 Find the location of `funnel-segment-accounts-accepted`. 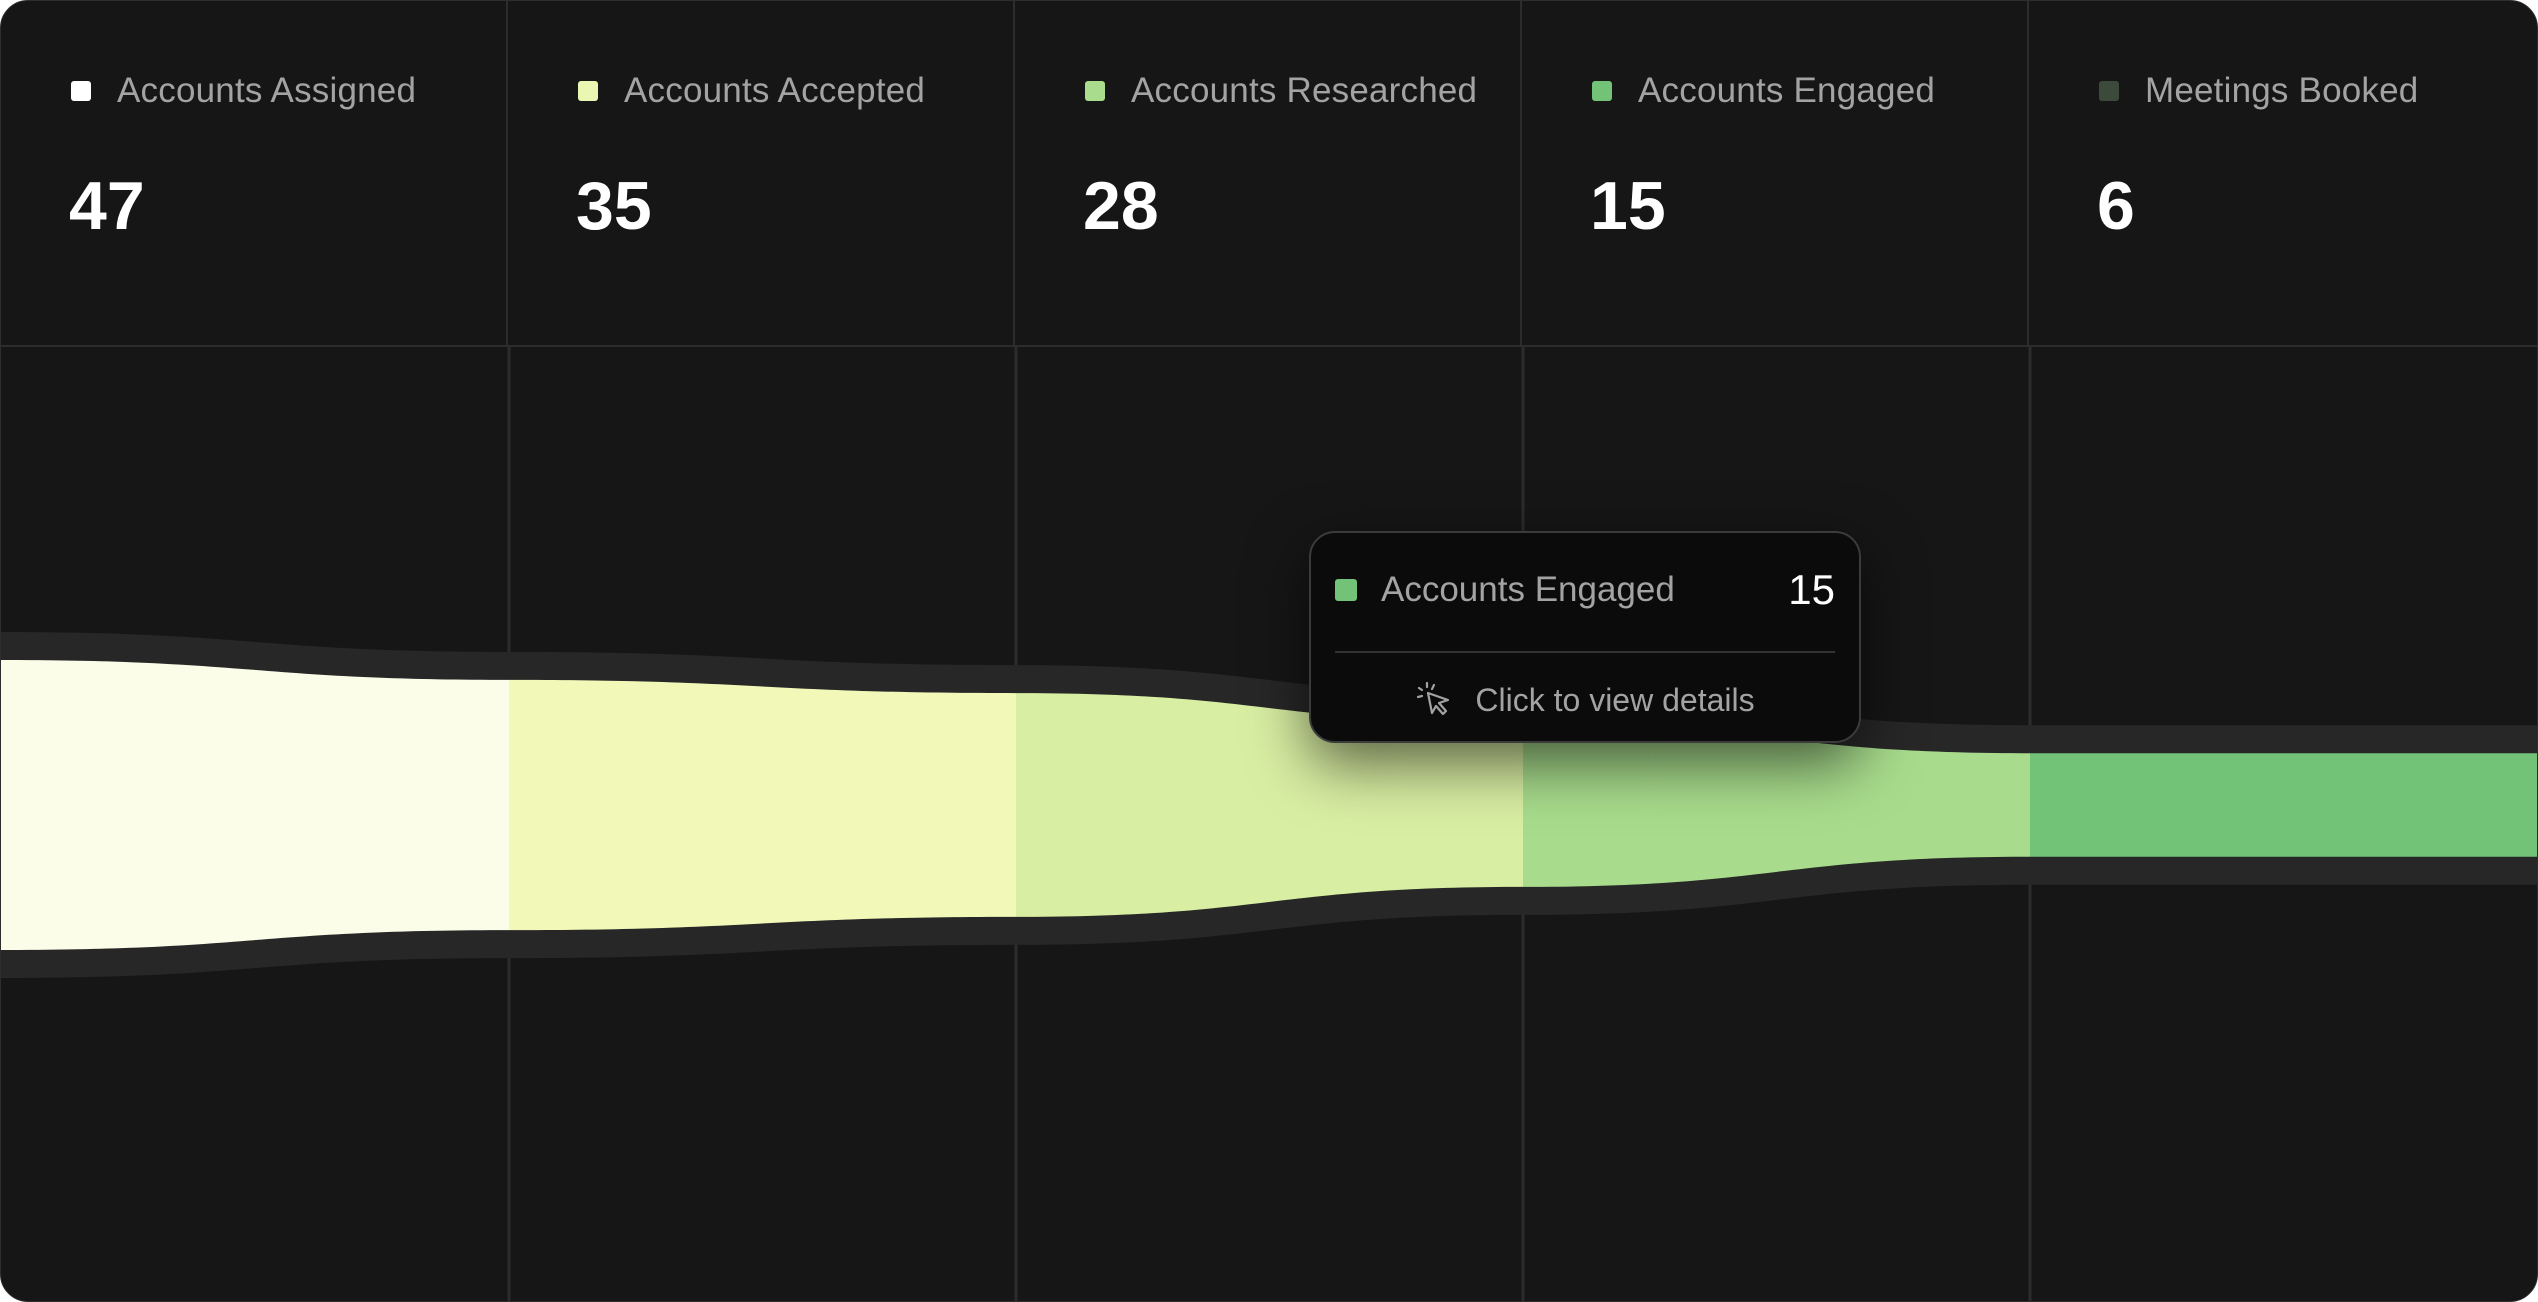

funnel-segment-accounts-accepted is located at coordinates (762, 805).